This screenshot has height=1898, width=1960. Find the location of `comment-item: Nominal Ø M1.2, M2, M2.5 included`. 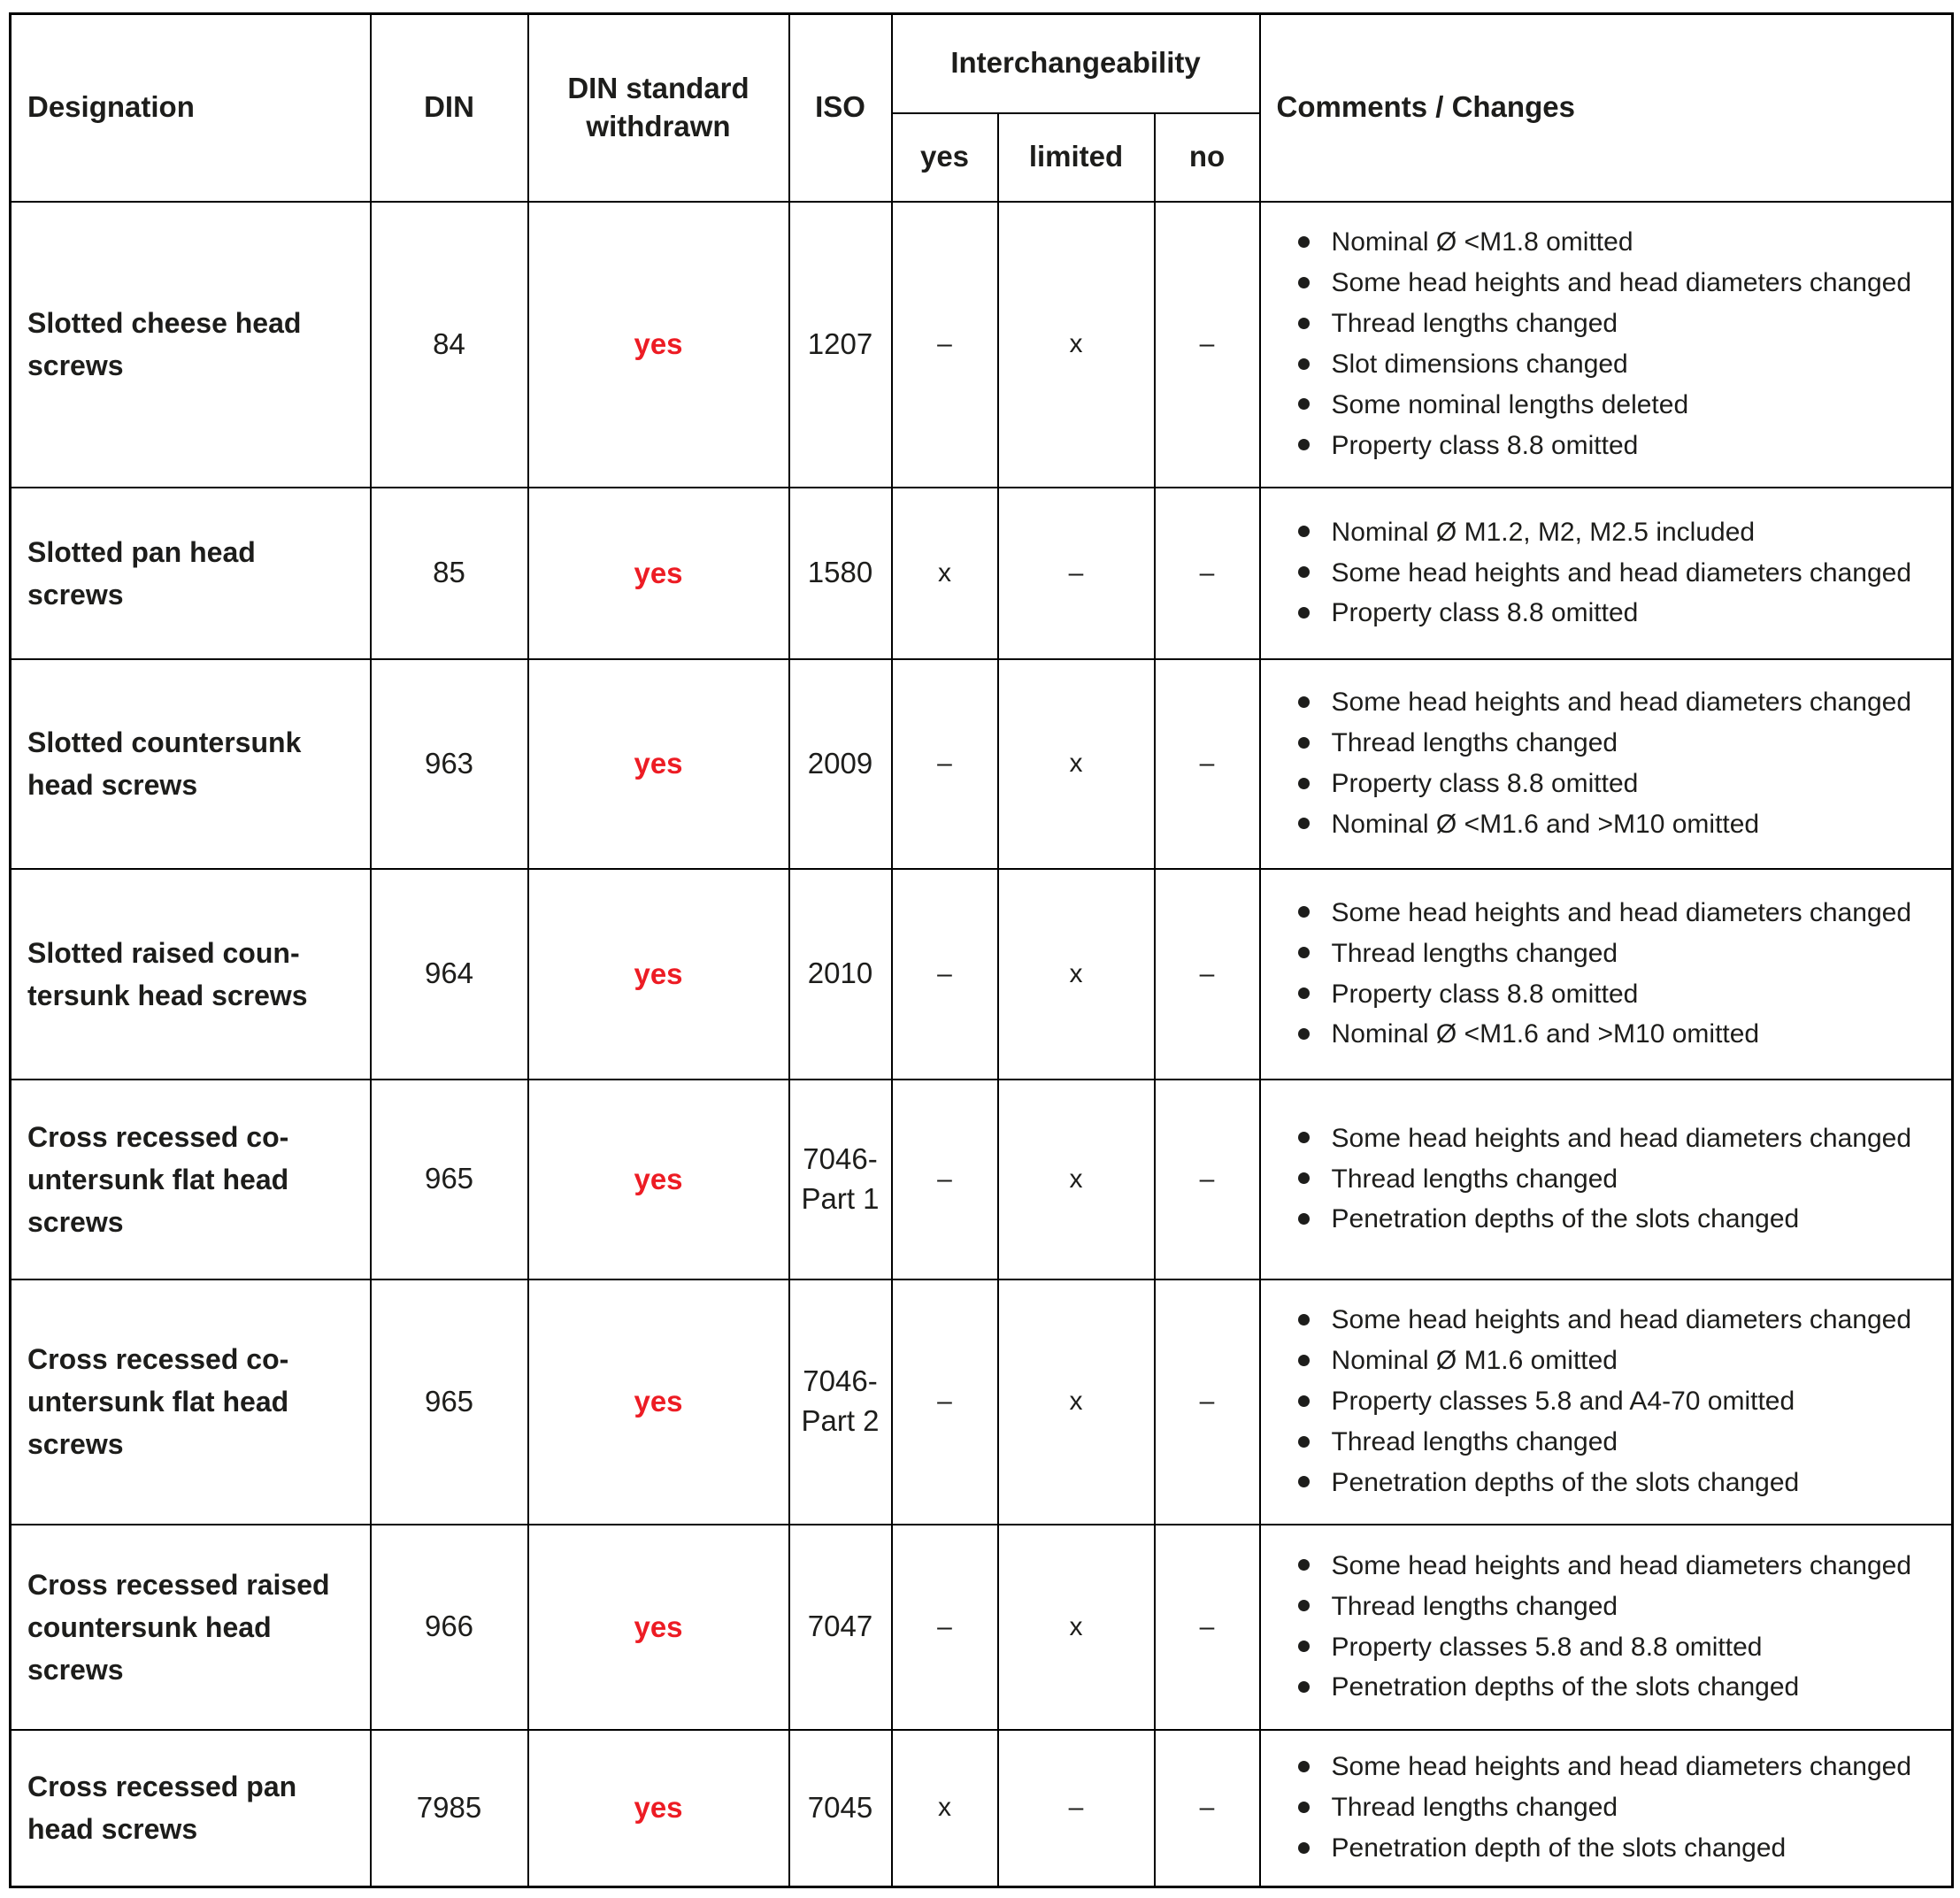

comment-item: Nominal Ø M1.2, M2, M2.5 included is located at coordinates (1618, 532).